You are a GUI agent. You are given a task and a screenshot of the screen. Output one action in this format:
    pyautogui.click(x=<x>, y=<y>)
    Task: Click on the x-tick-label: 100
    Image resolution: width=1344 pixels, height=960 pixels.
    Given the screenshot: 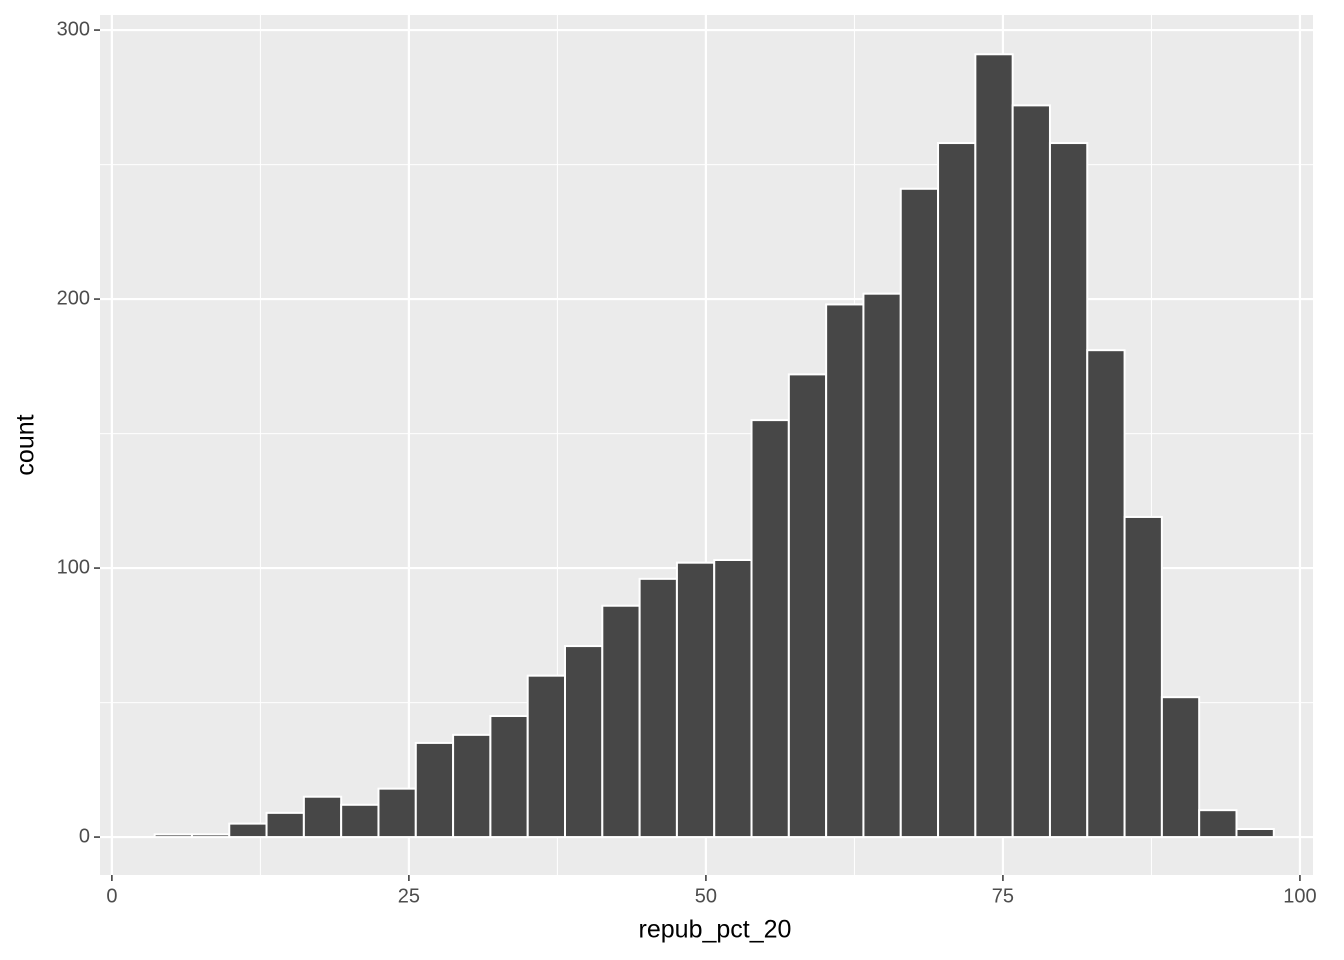 What is the action you would take?
    pyautogui.click(x=1299, y=896)
    